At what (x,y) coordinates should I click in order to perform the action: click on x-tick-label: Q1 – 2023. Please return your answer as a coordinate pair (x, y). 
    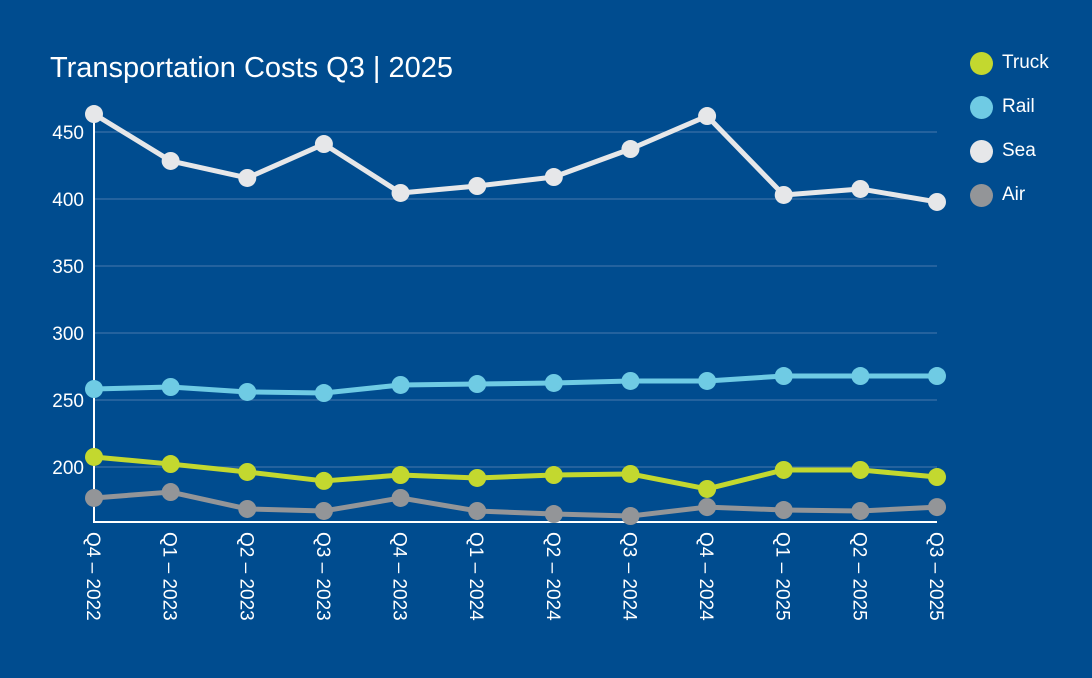
    Looking at the image, I should click on (169, 576).